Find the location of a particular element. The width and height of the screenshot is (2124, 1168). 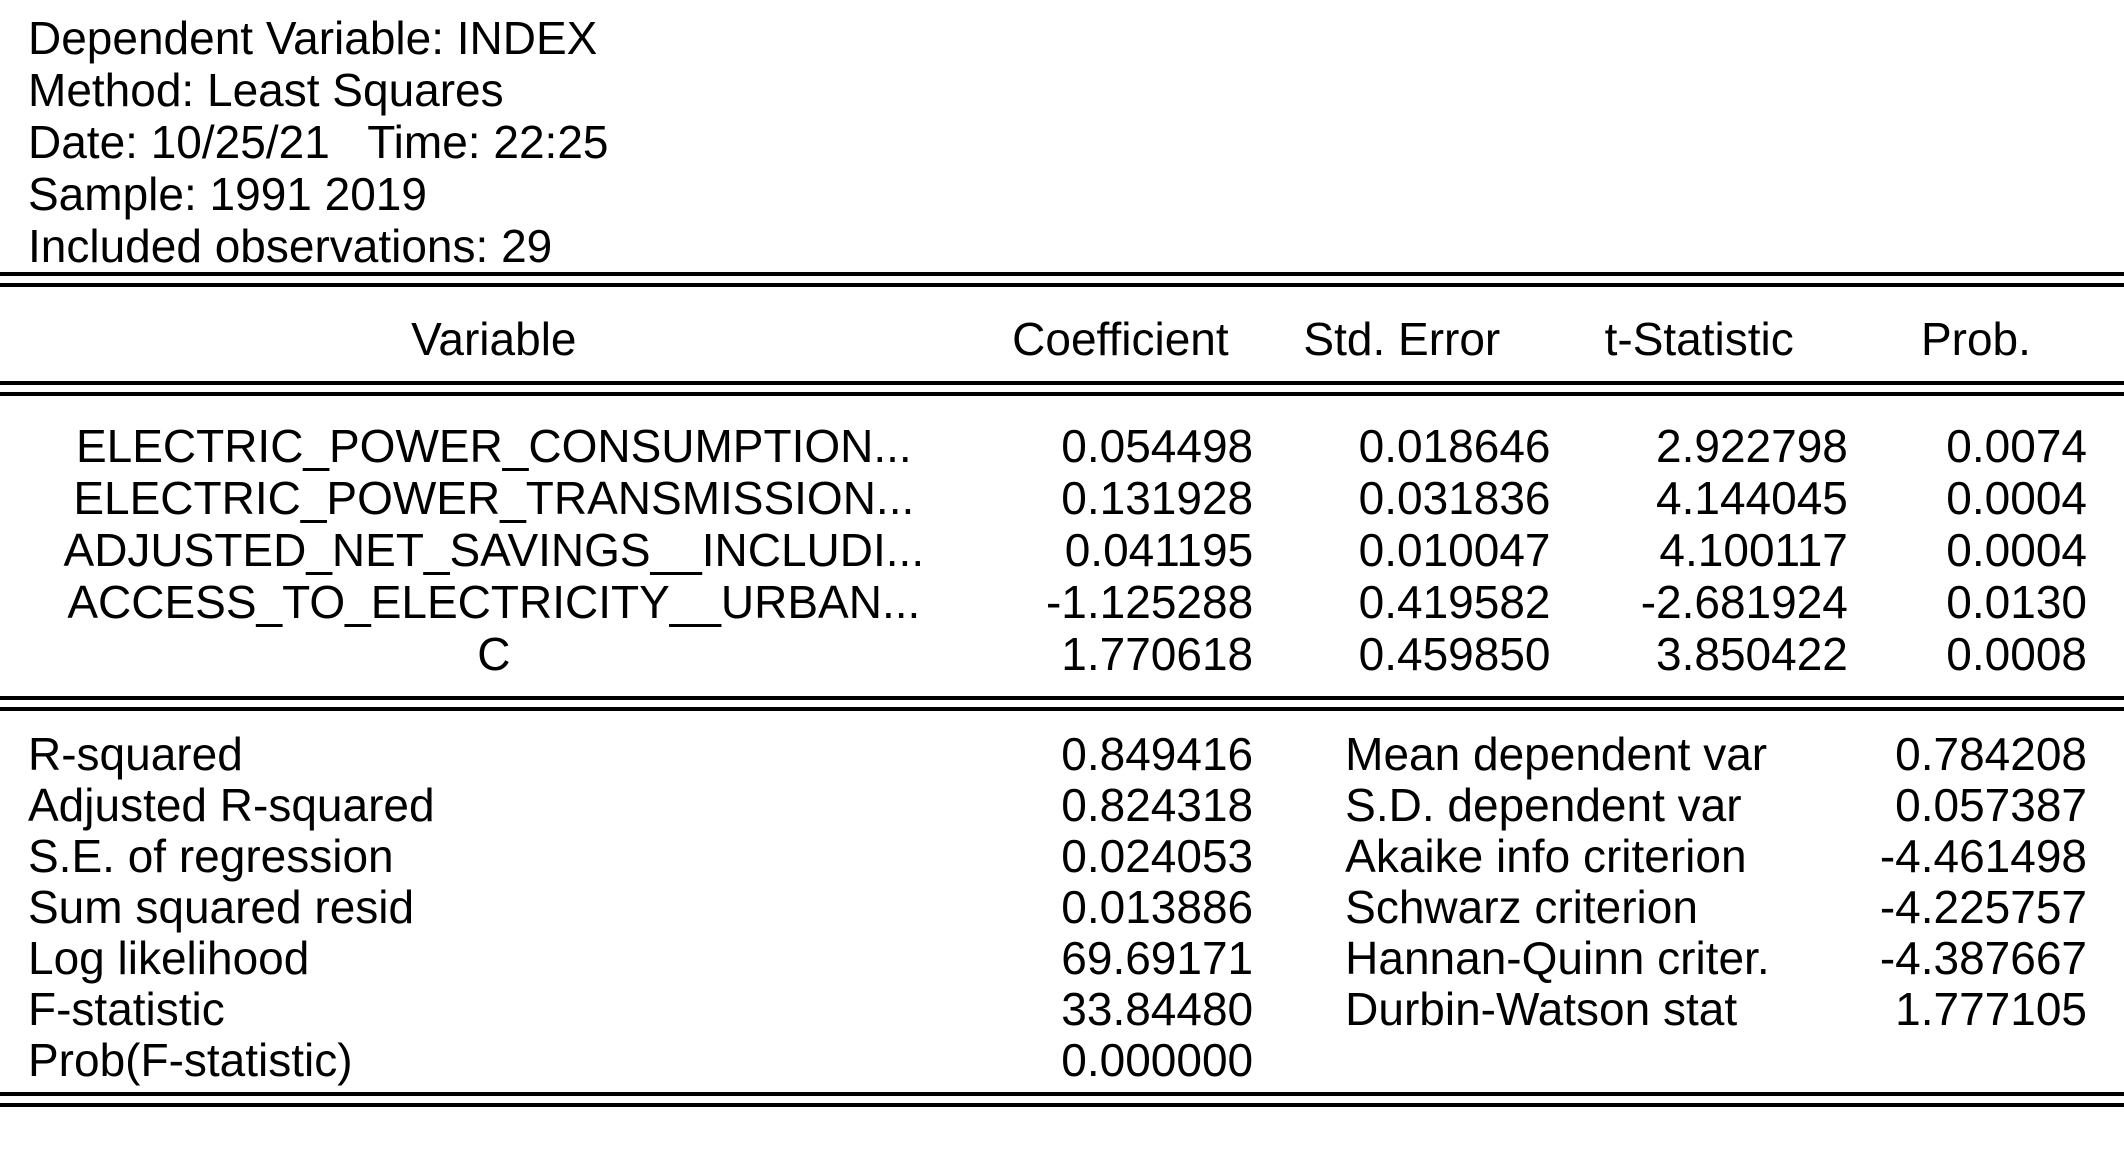

t-statistic-cell: 4.100117 is located at coordinates (1753, 550).